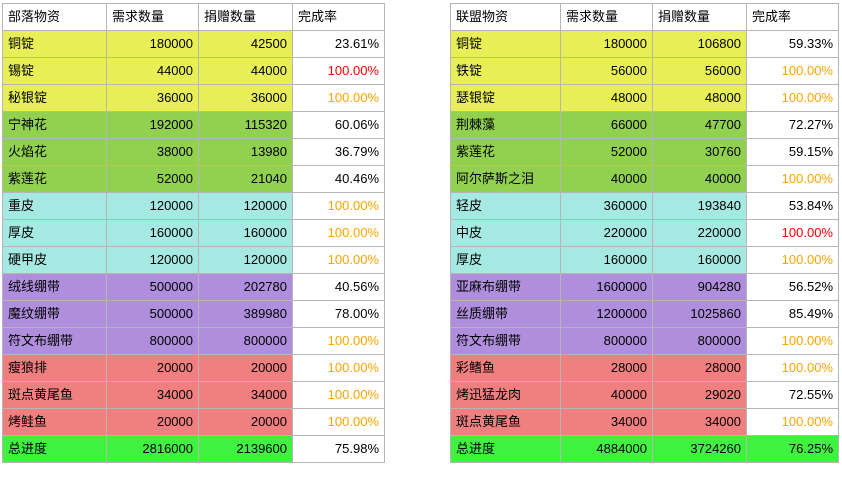  Describe the element at coordinates (645, 125) in the screenshot. I see `table-row: 荆棘藻 66000 47700 72.27%` at that location.